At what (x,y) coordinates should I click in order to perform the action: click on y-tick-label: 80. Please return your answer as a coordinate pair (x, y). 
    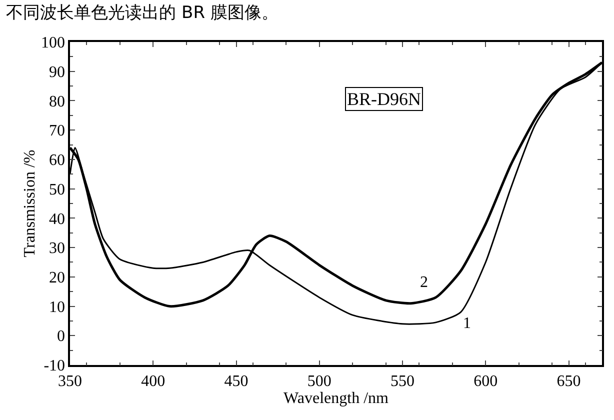
    Looking at the image, I should click on (57, 101).